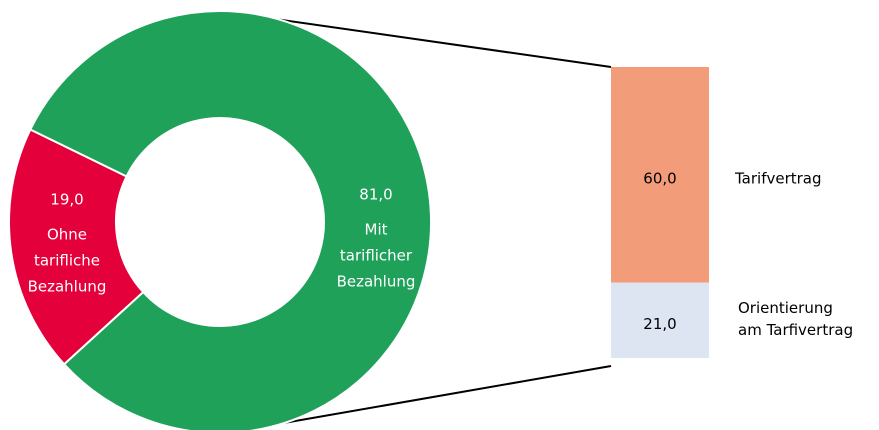 This screenshot has width=879, height=430. Describe the element at coordinates (795, 330) in the screenshot. I see `segment-label: am Tarfivertrag` at that location.